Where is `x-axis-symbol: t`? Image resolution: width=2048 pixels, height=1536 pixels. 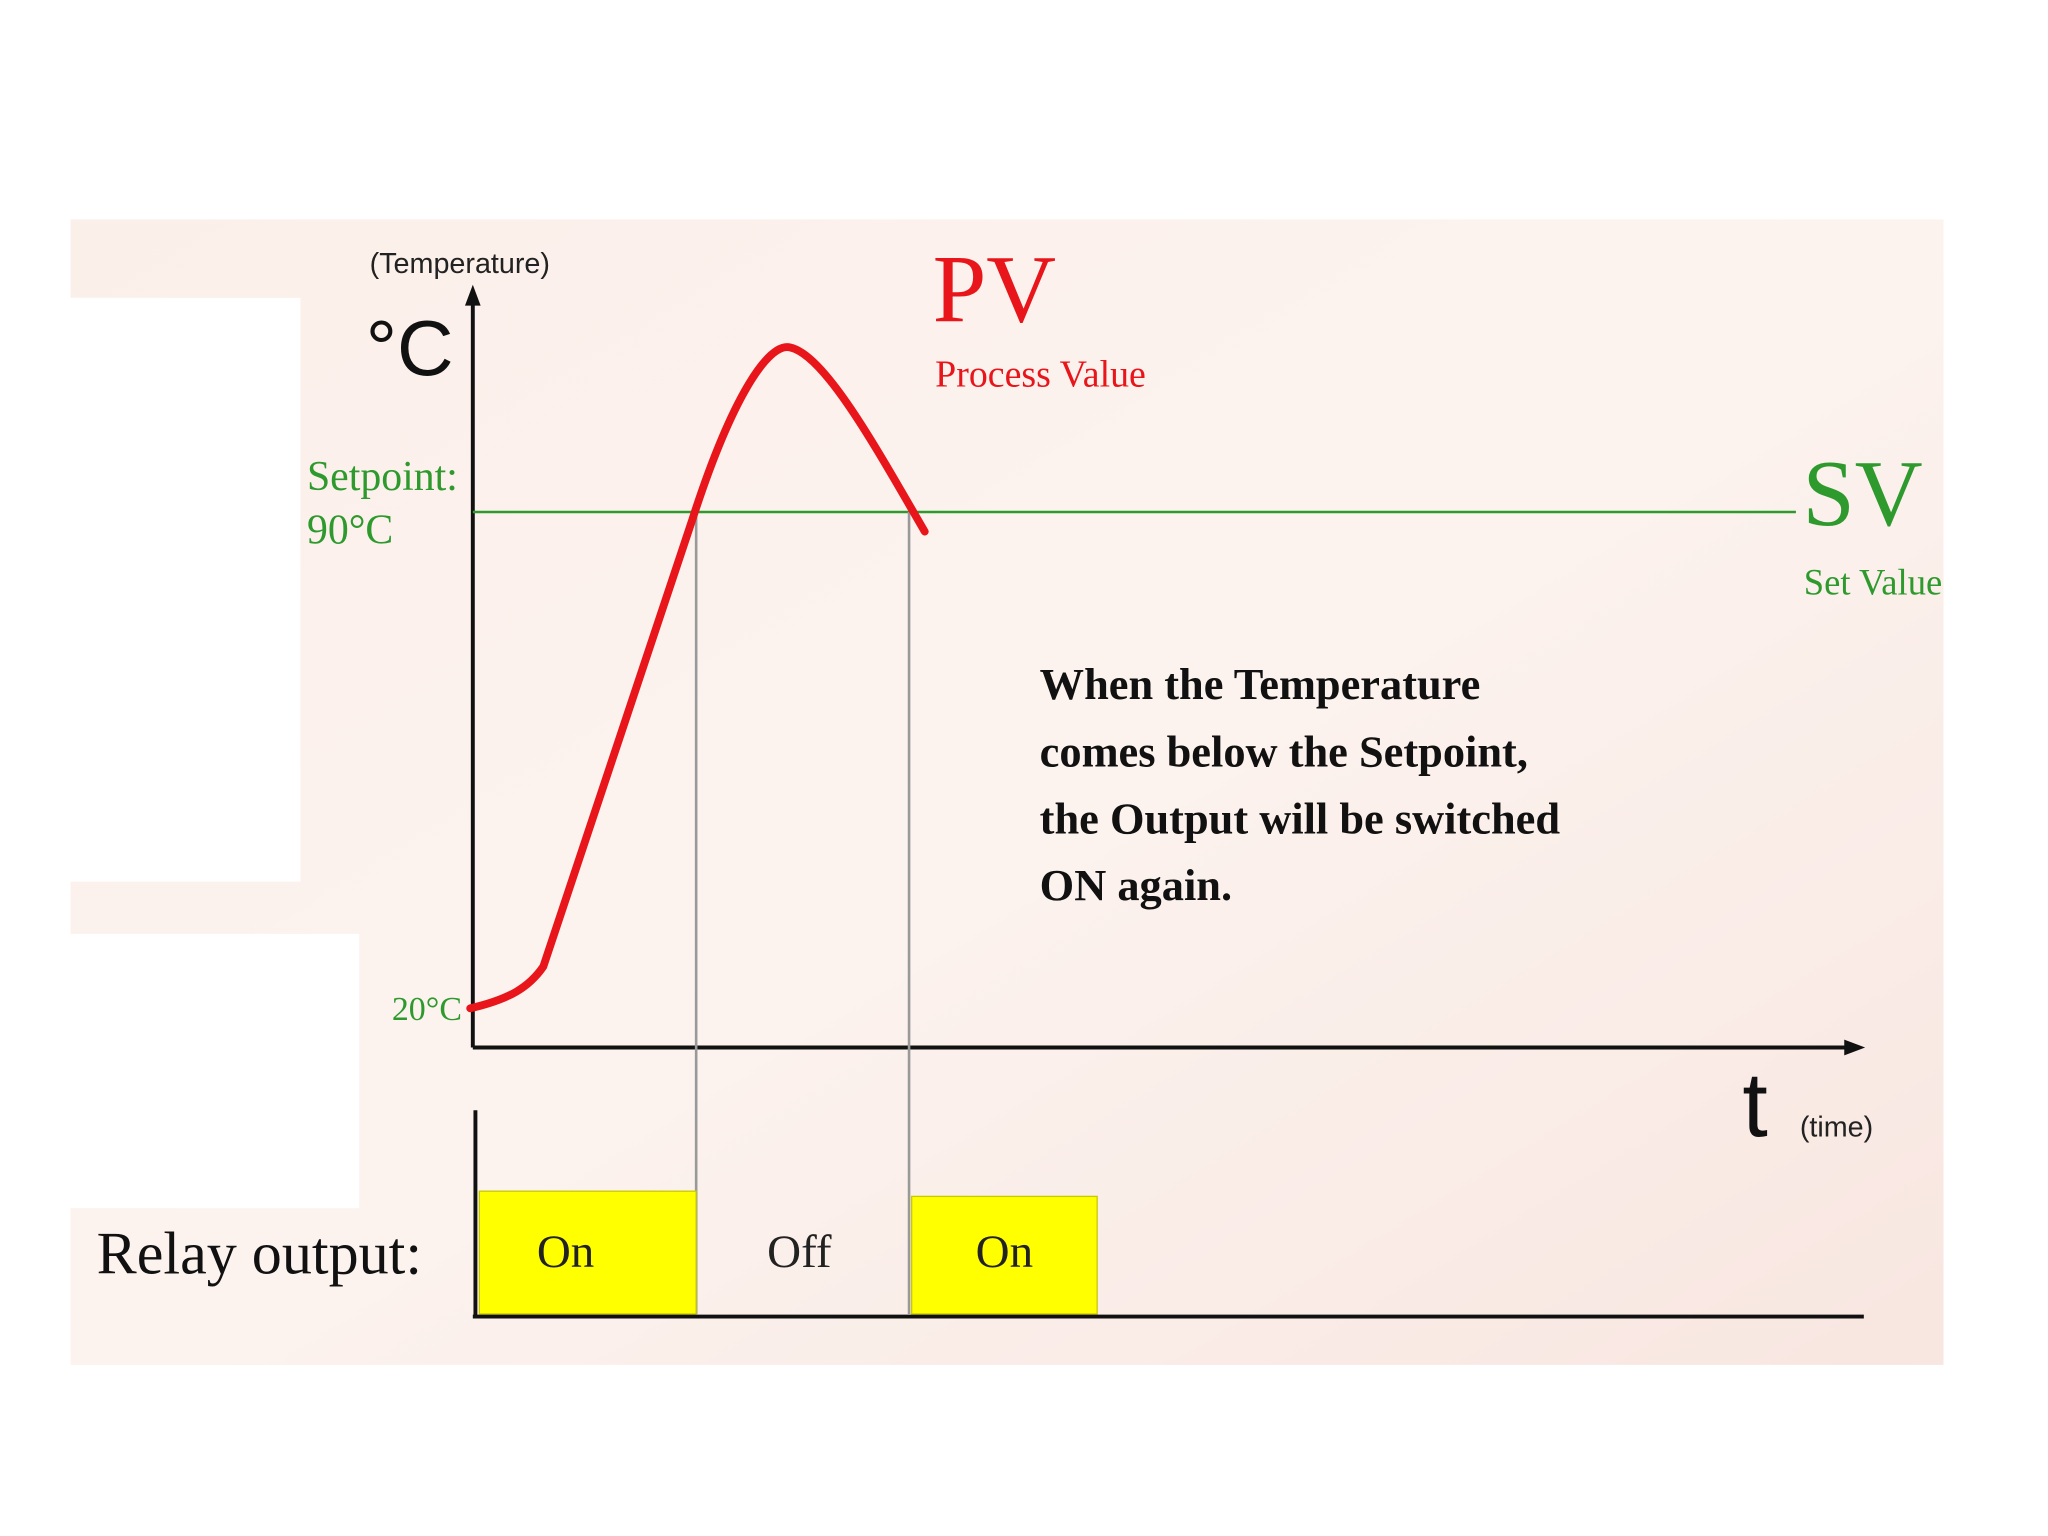
x-axis-symbol: t is located at coordinates (1754, 1105).